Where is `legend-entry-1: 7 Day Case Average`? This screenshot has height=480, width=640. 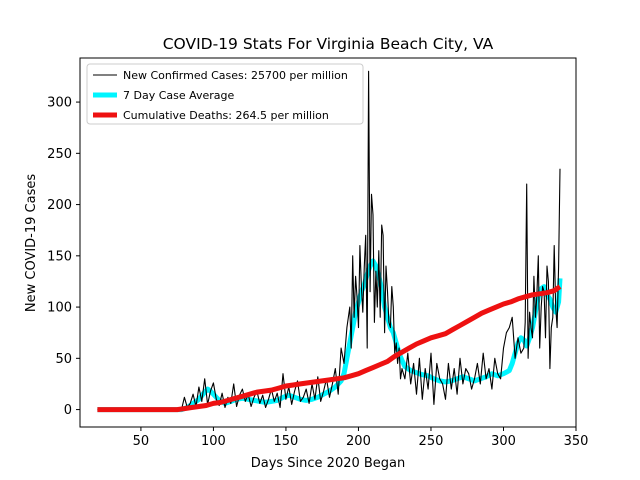
legend-entry-1: 7 Day Case Average is located at coordinates (179, 95).